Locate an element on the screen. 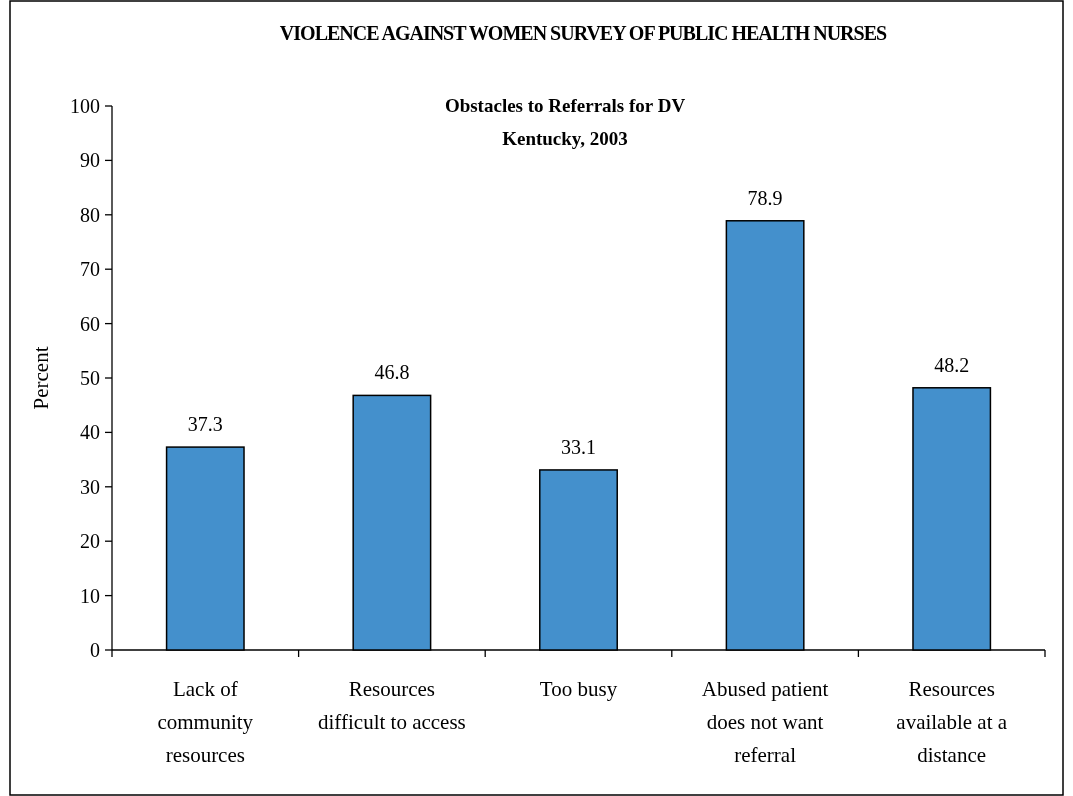 The width and height of the screenshot is (1073, 796). y-tick-label: 100 is located at coordinates (85, 106).